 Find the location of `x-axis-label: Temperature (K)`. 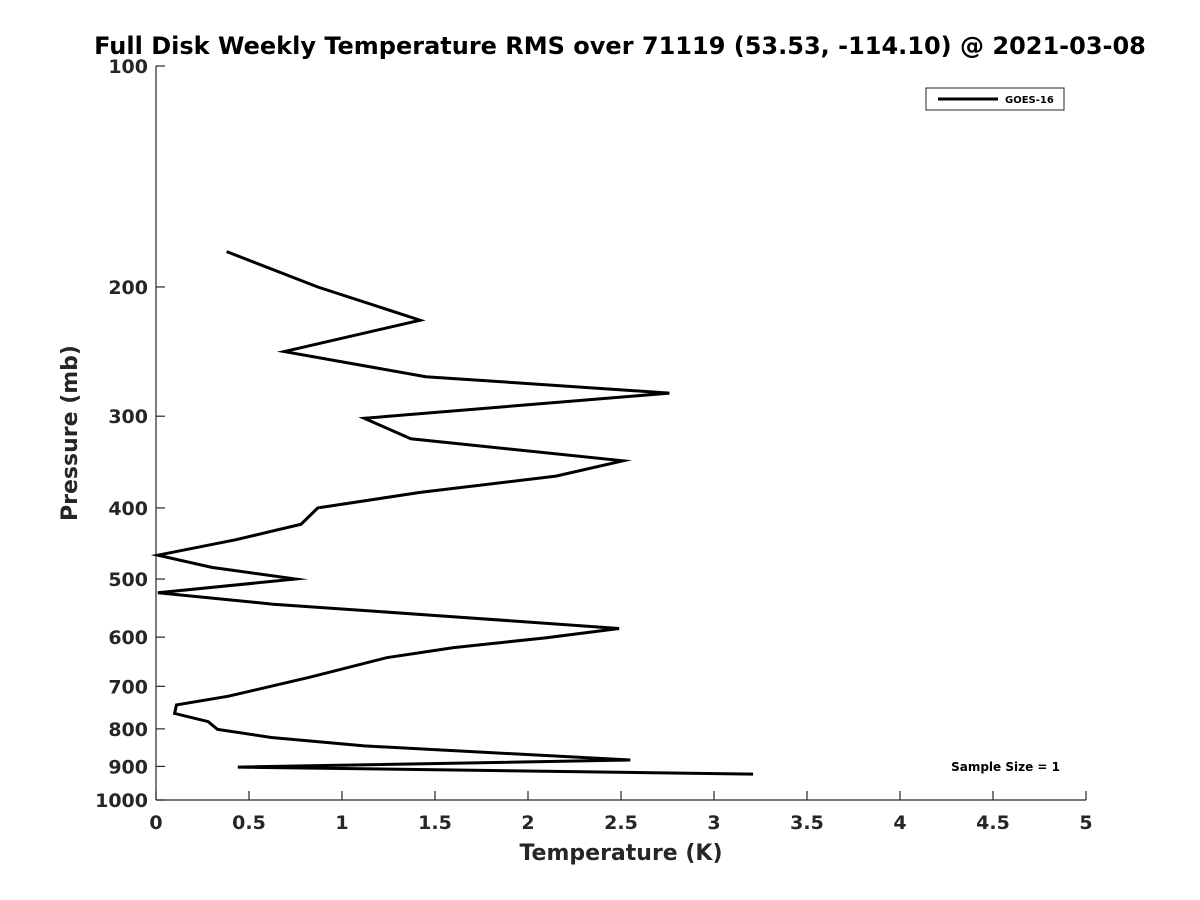

x-axis-label: Temperature (K) is located at coordinates (620, 853).